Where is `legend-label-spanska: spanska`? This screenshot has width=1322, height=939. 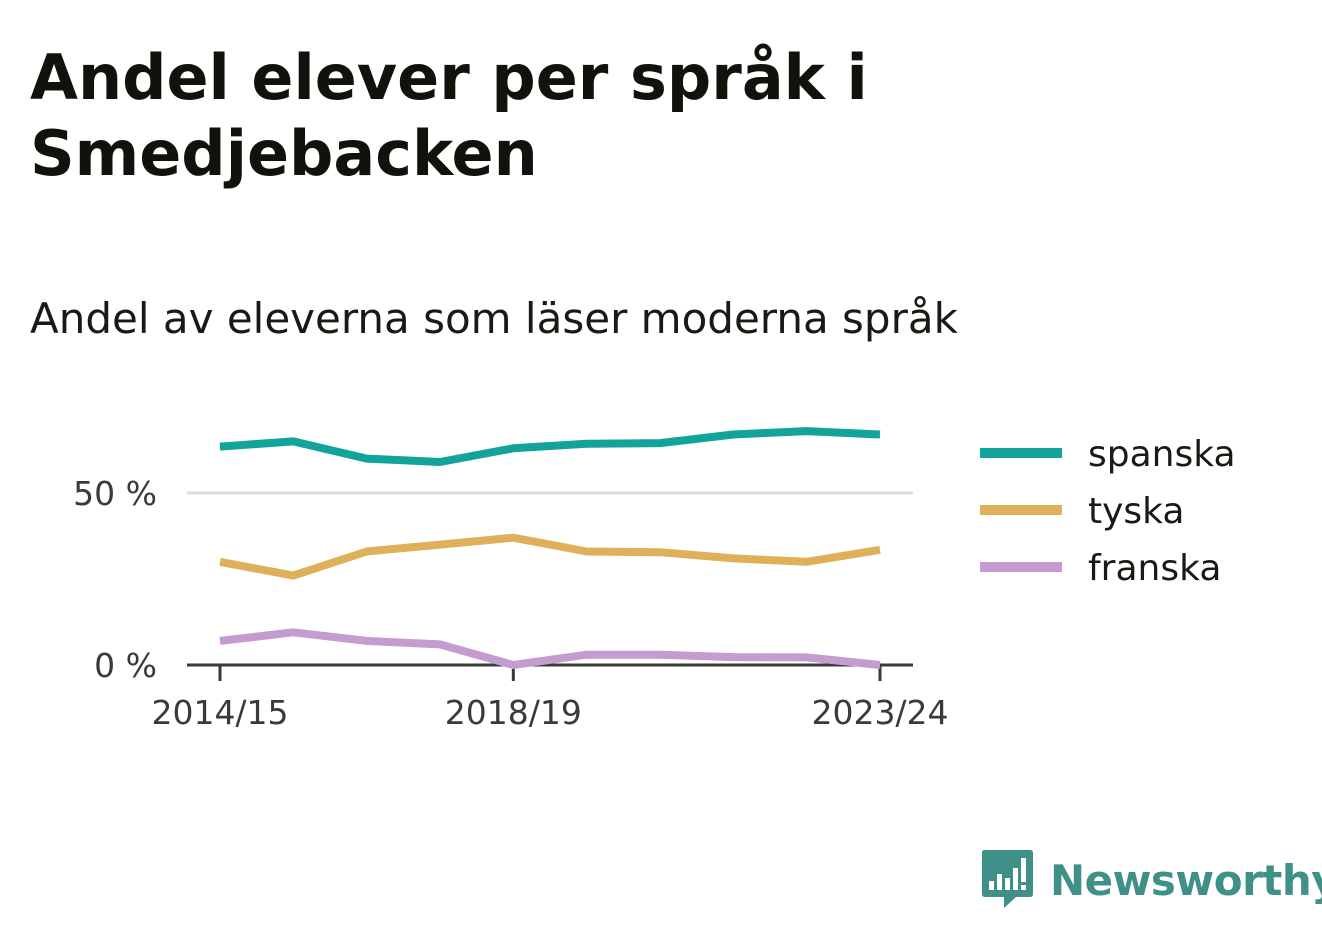 legend-label-spanska: spanska is located at coordinates (1162, 454).